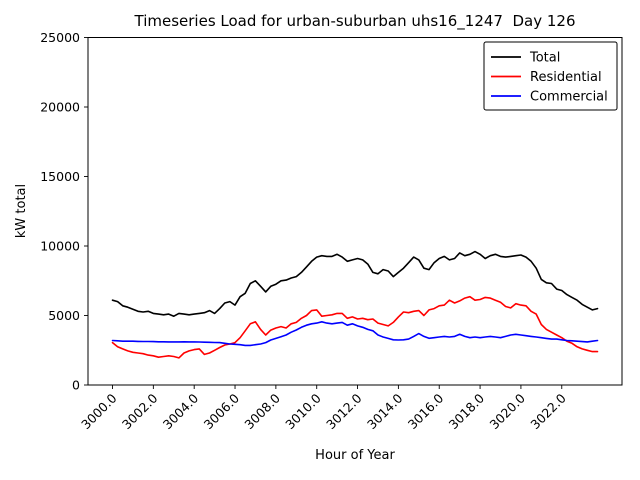 The image size is (640, 480). What do you see at coordinates (355, 333) in the screenshot?
I see `series-line-commercial` at bounding box center [355, 333].